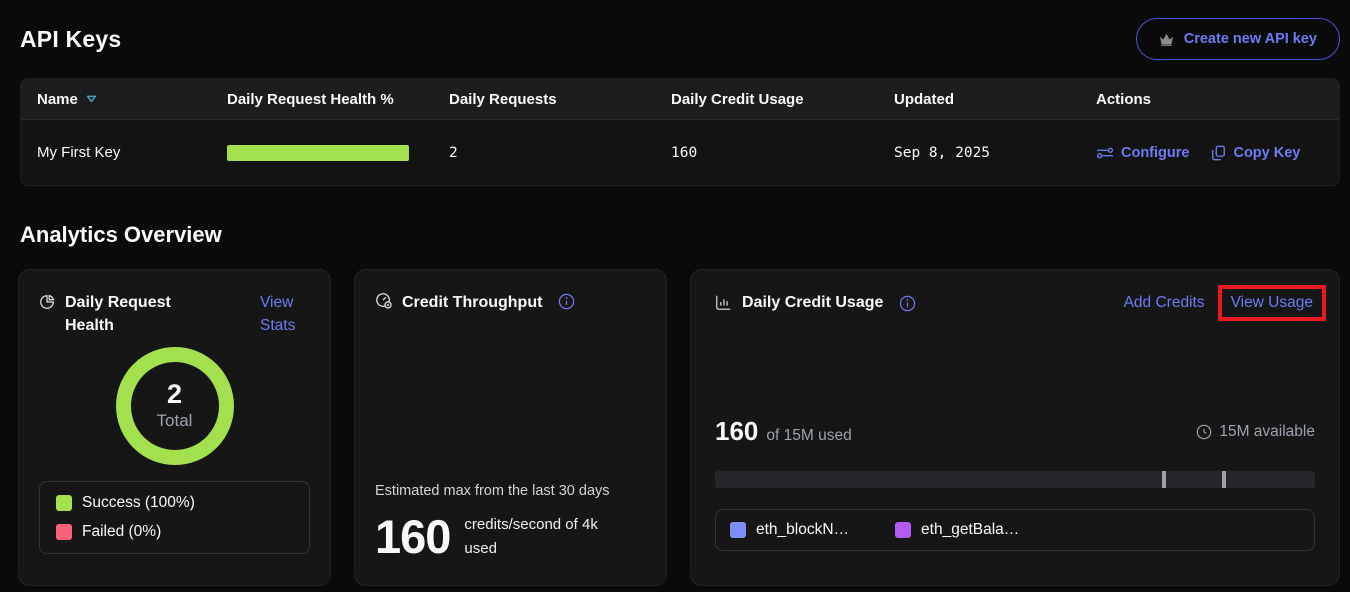 The image size is (1350, 592). Describe the element at coordinates (1267, 152) in the screenshot. I see `copy-key-label: Copy Key` at that location.